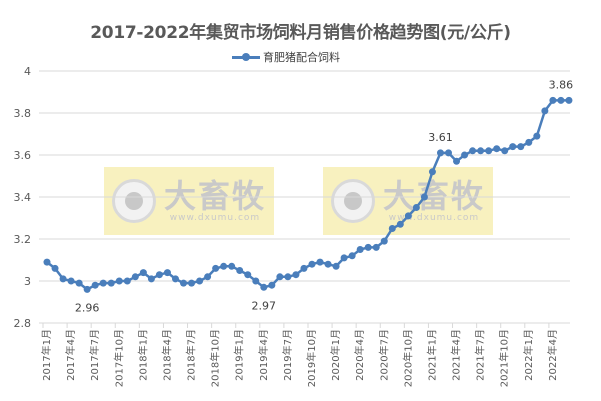  I want to click on x-tick-label: 2022年4月, so click(552, 355).